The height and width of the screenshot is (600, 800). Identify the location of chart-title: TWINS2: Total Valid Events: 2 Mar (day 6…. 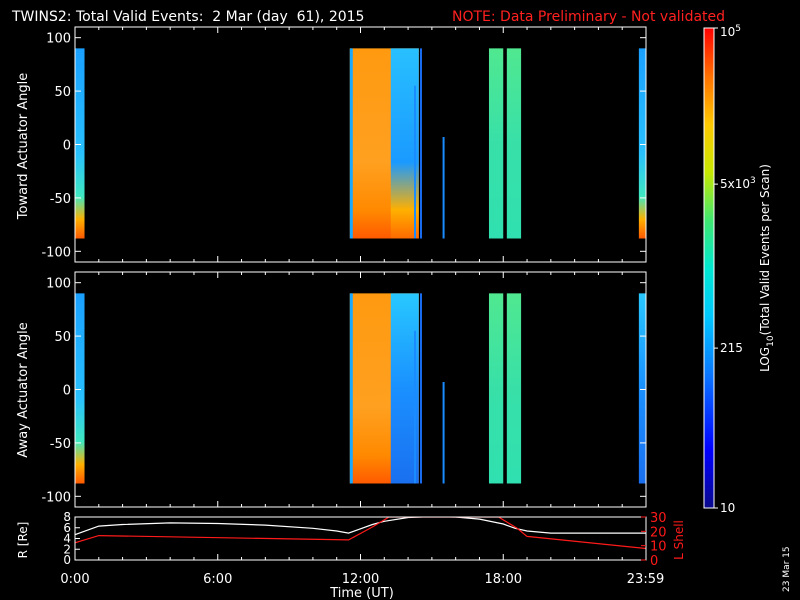
(187, 17).